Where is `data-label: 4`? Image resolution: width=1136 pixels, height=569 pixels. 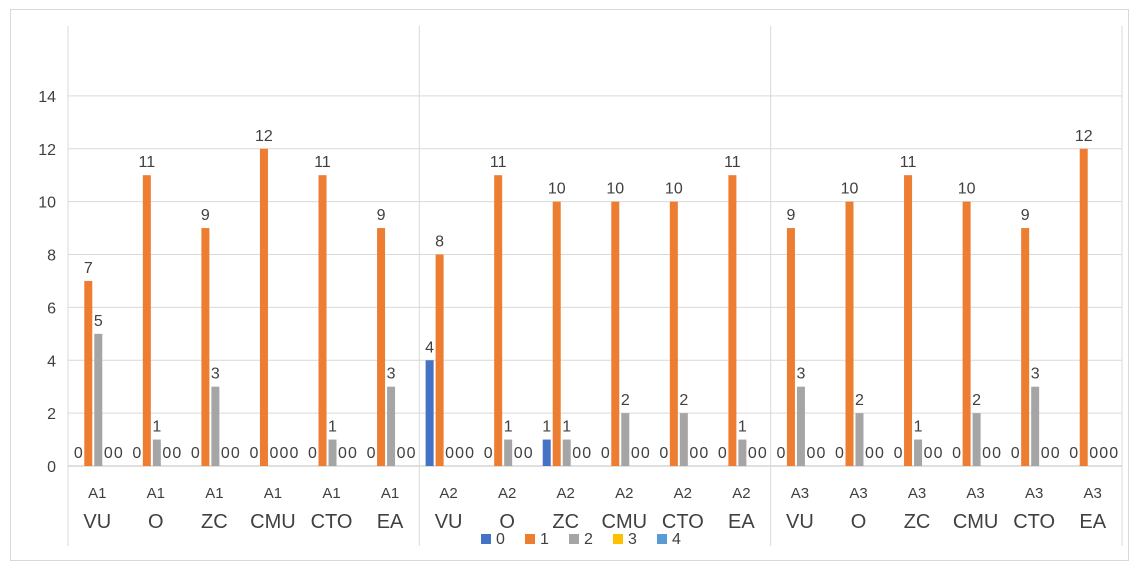
data-label: 4 is located at coordinates (429, 347).